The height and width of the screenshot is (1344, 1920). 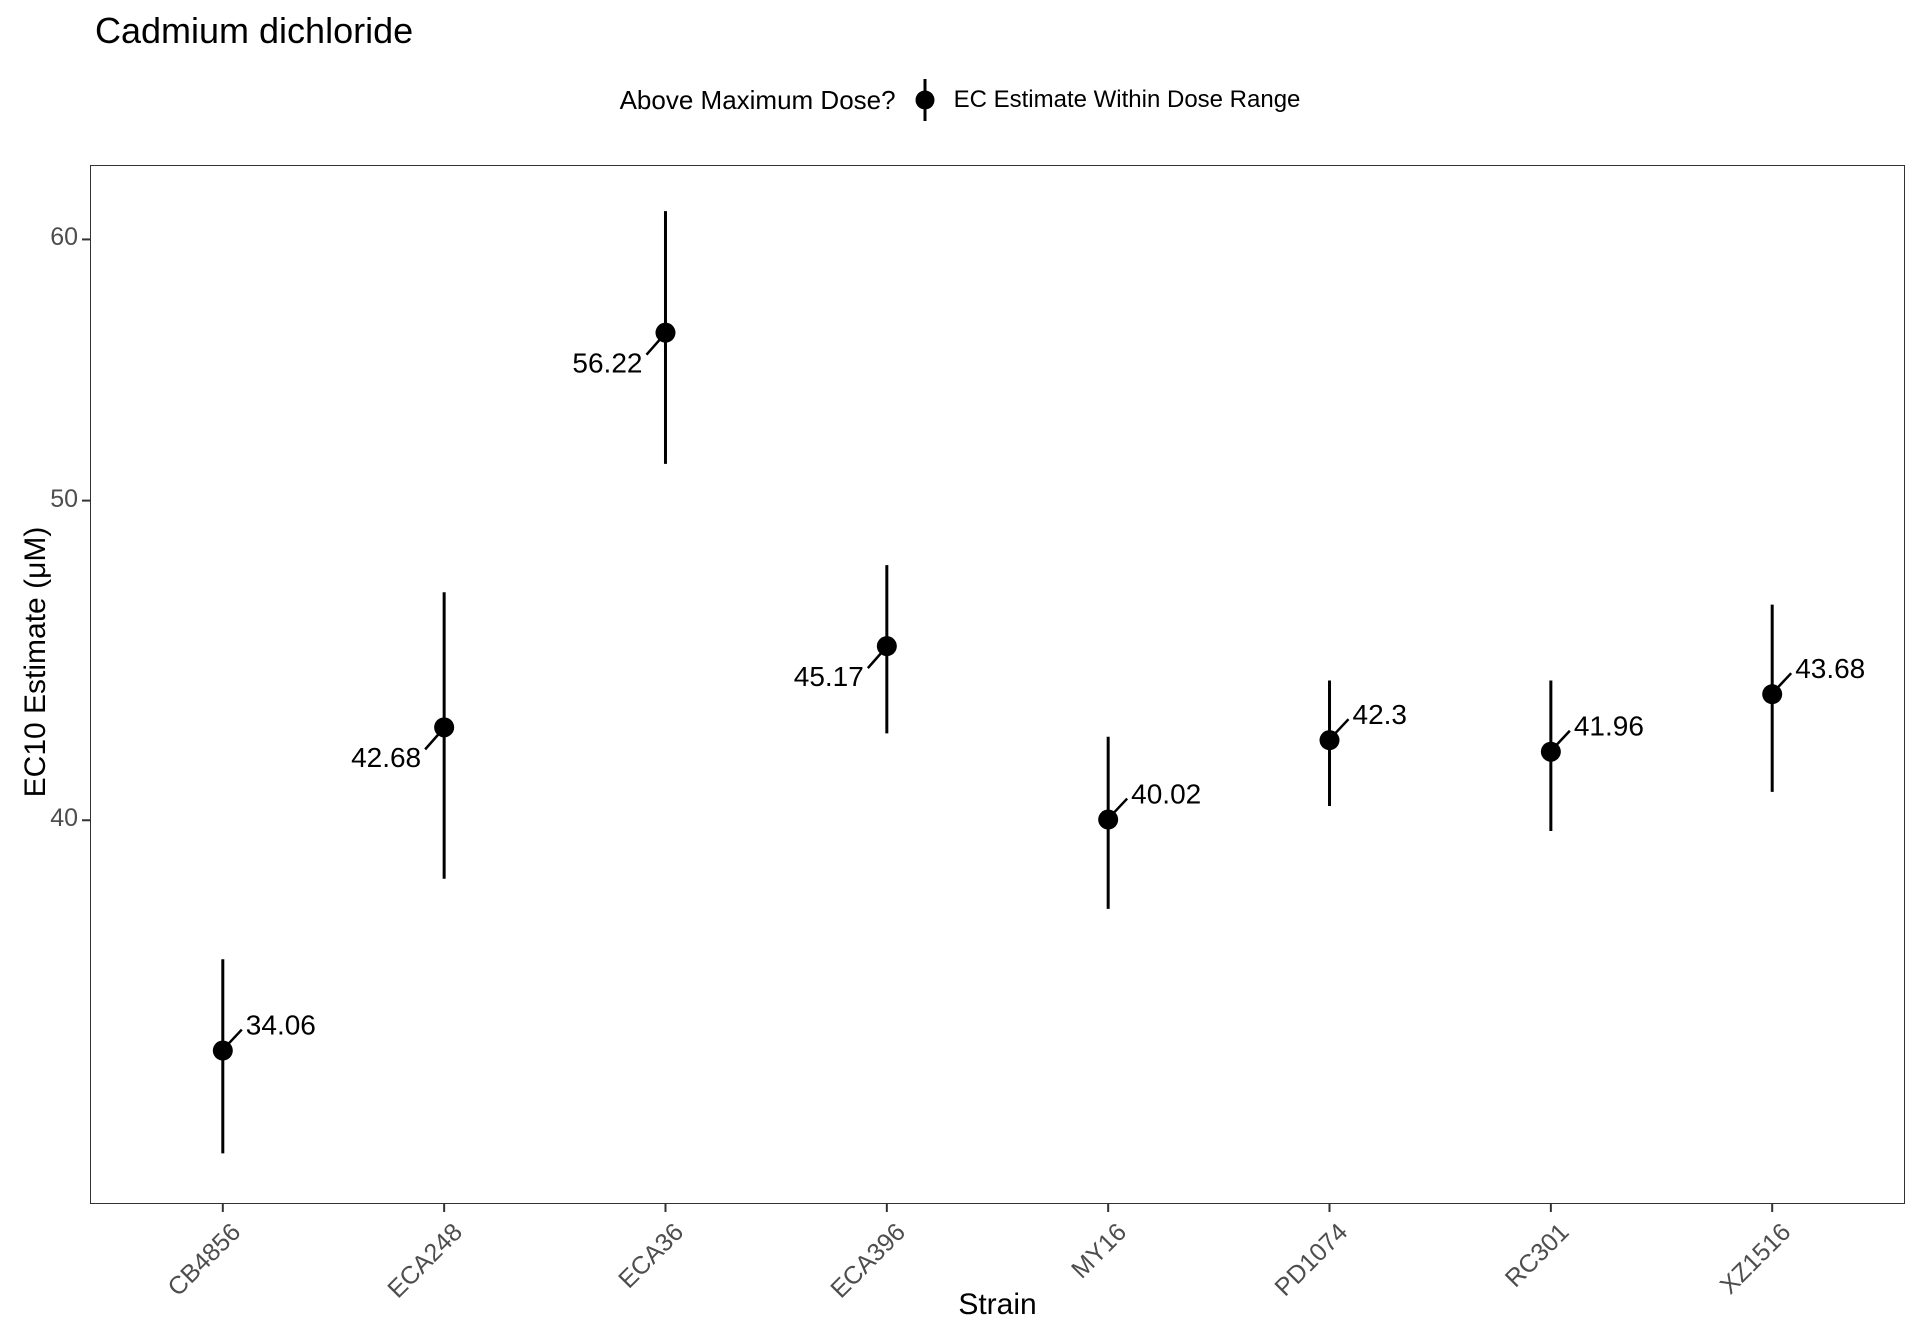 What do you see at coordinates (1537, 1255) in the screenshot?
I see `x-tick-label: RC301` at bounding box center [1537, 1255].